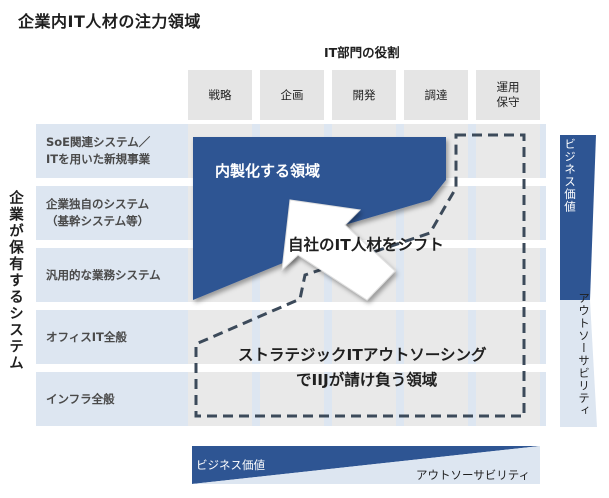 Image resolution: width=609 pixels, height=498 pixels. I want to click on page-title: 企業内IT人材の注力領域, so click(109, 21).